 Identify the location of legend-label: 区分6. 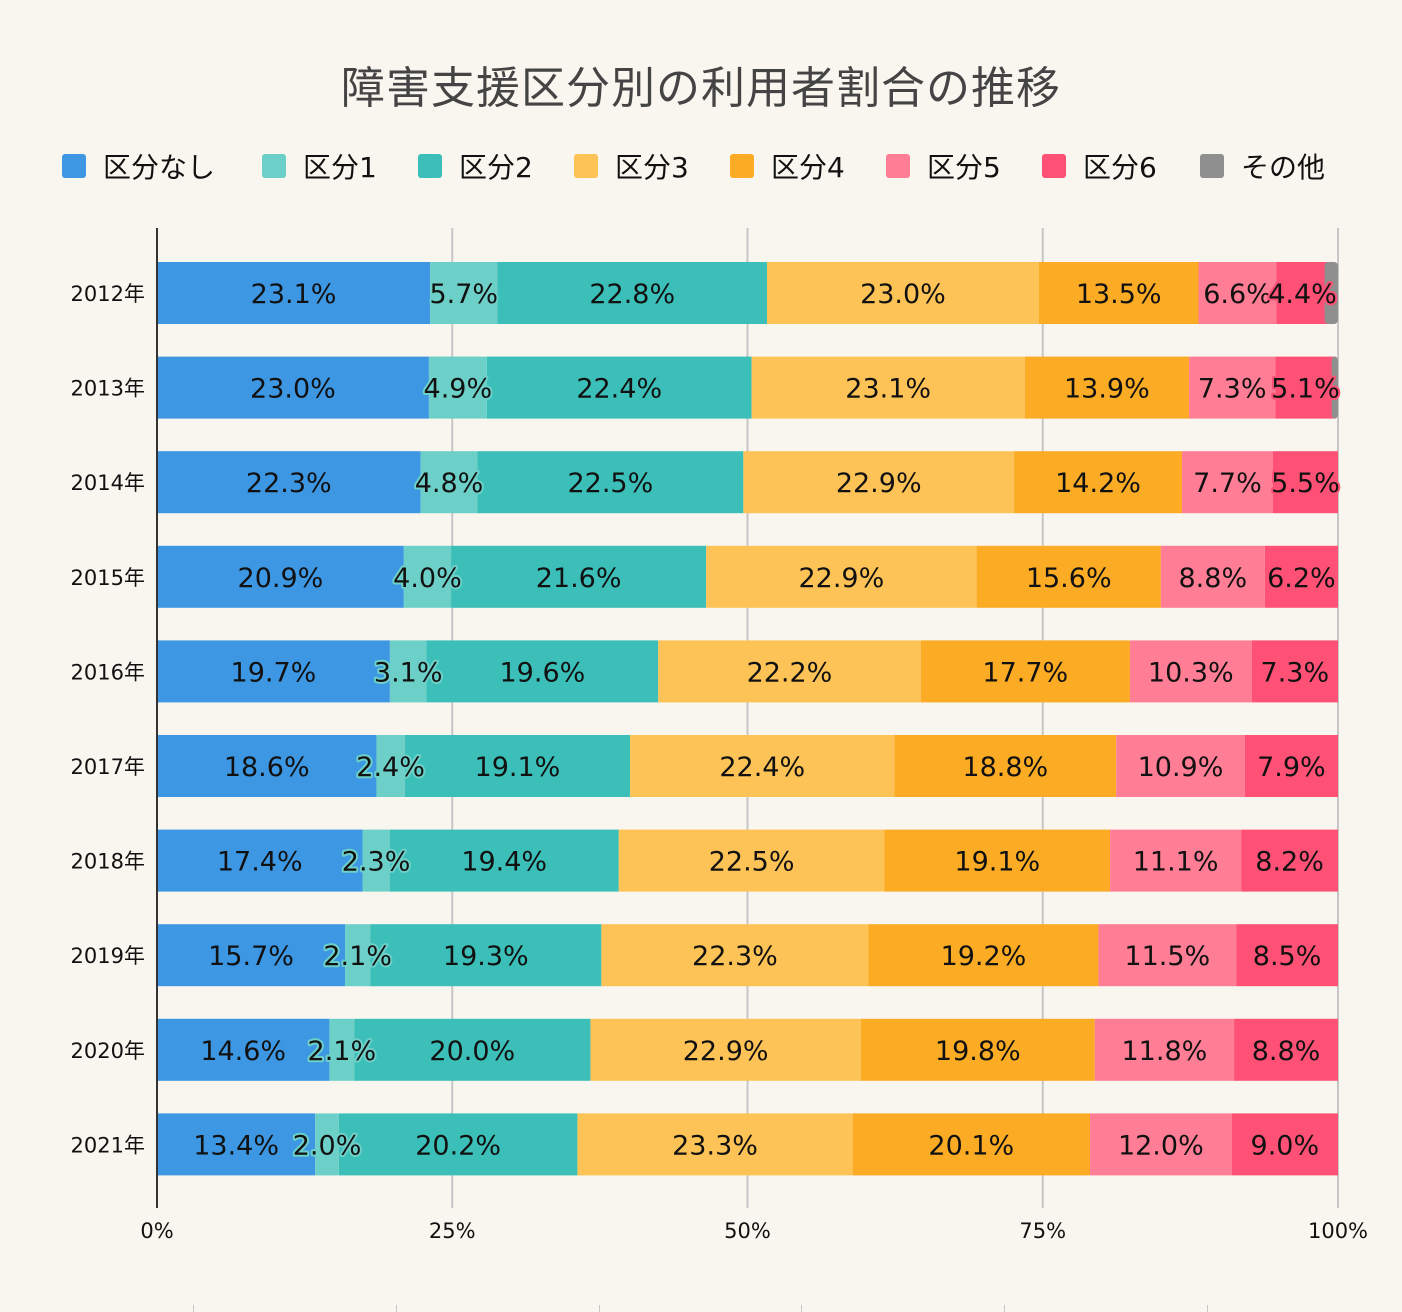
(1120, 167).